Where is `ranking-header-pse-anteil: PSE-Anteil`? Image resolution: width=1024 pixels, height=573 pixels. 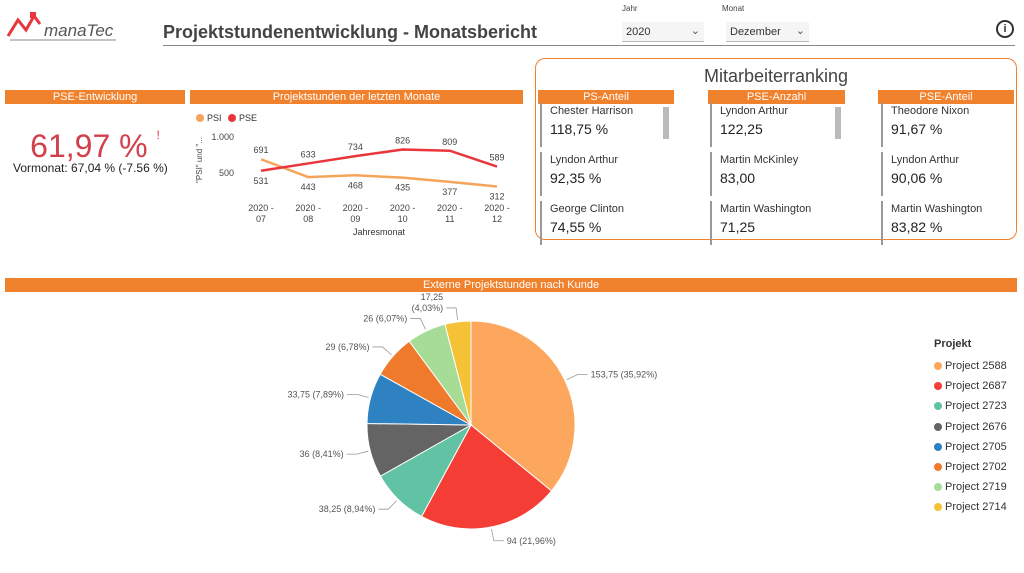 ranking-header-pse-anteil: PSE-Anteil is located at coordinates (946, 97).